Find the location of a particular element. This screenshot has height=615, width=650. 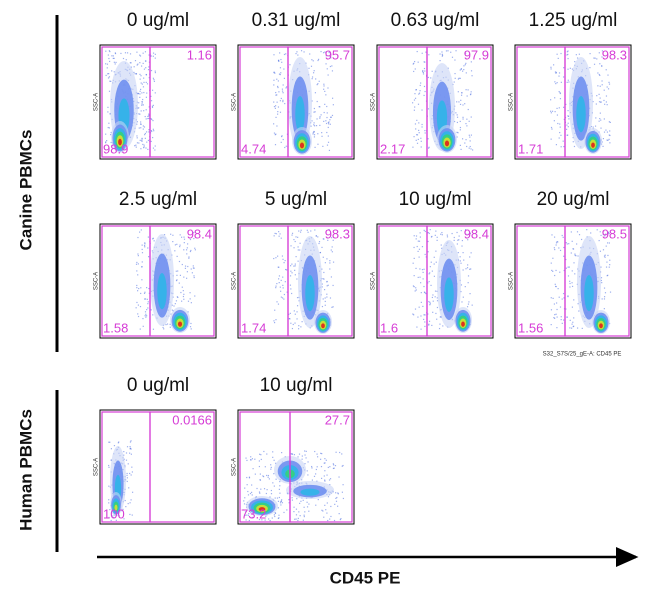

gate-percent: 97.9 is located at coordinates (476, 54).